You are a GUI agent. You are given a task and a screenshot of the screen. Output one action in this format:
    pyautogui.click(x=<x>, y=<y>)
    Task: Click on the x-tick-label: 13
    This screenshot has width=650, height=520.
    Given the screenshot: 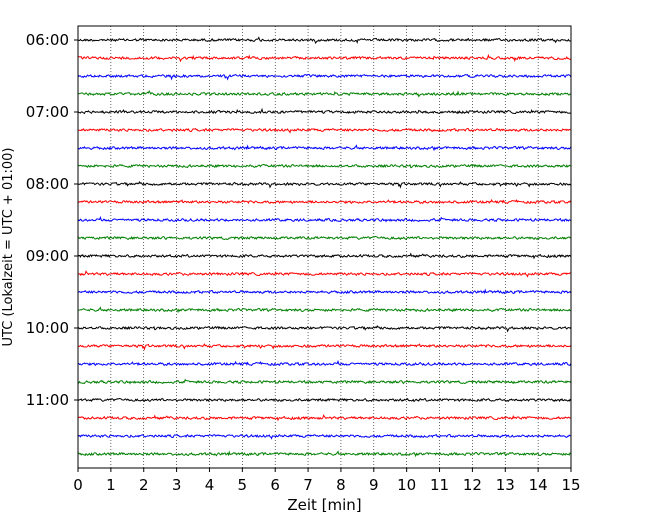 What is the action you would take?
    pyautogui.click(x=505, y=485)
    